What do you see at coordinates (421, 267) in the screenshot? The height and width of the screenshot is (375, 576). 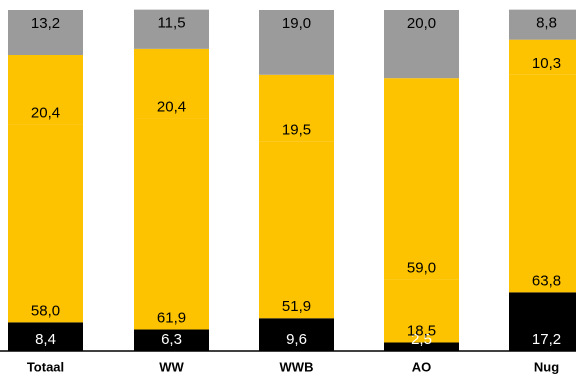 I see `value-label-ao-2: 59,0` at bounding box center [421, 267].